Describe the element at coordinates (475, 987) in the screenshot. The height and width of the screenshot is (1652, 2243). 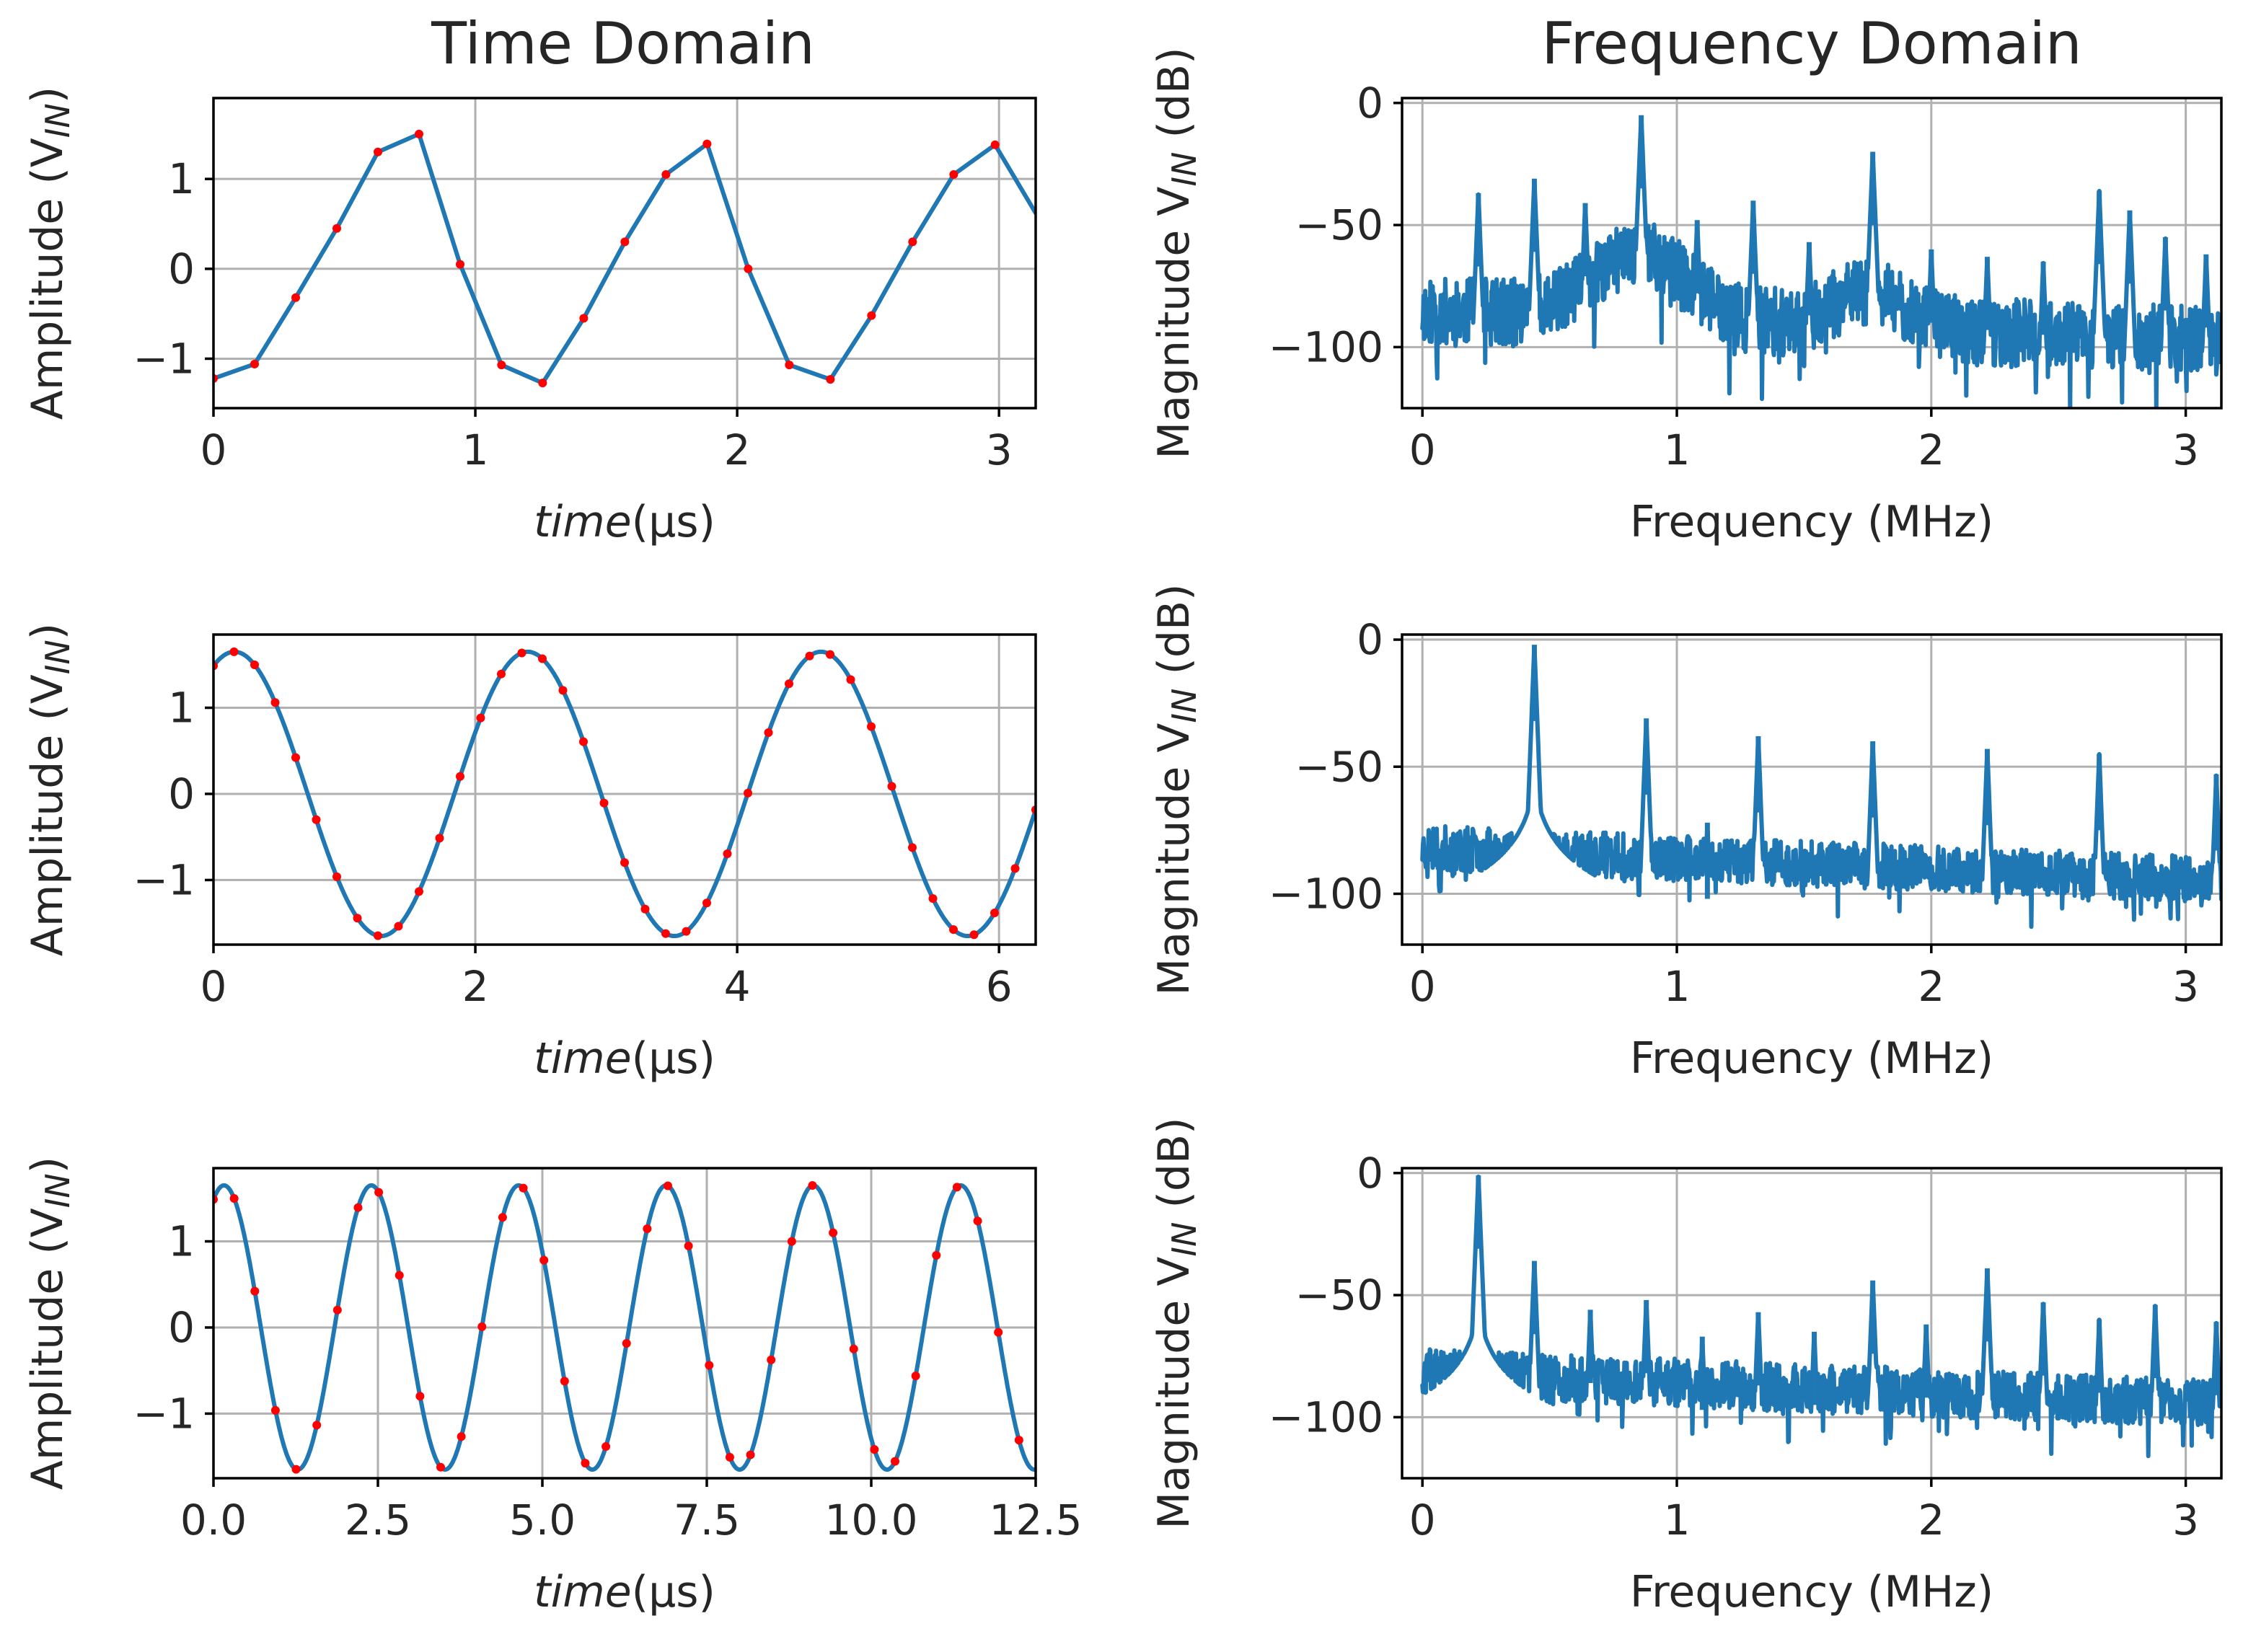
I see `chart-2-x-tick-label: 2` at that location.